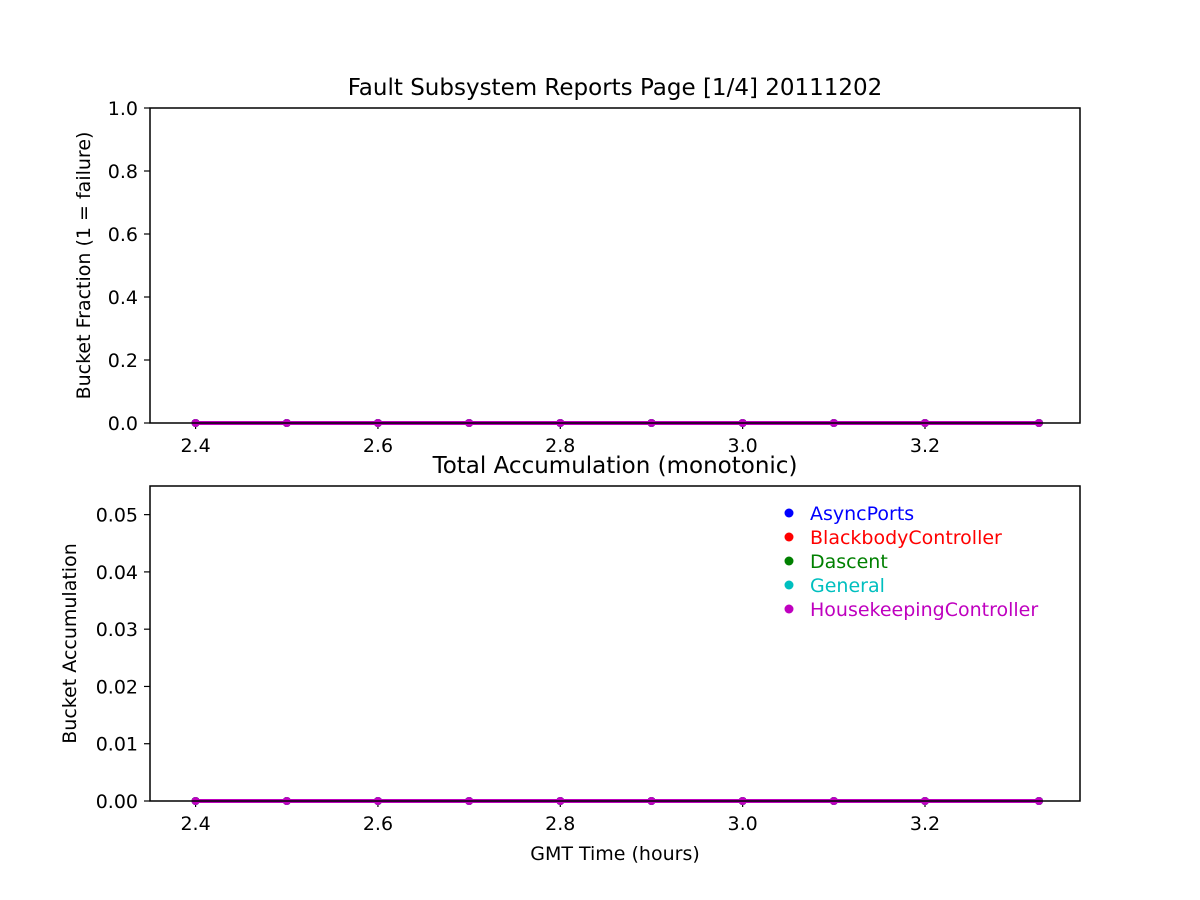  What do you see at coordinates (906, 538) in the screenshot?
I see `legend-label: BlackbodyController` at bounding box center [906, 538].